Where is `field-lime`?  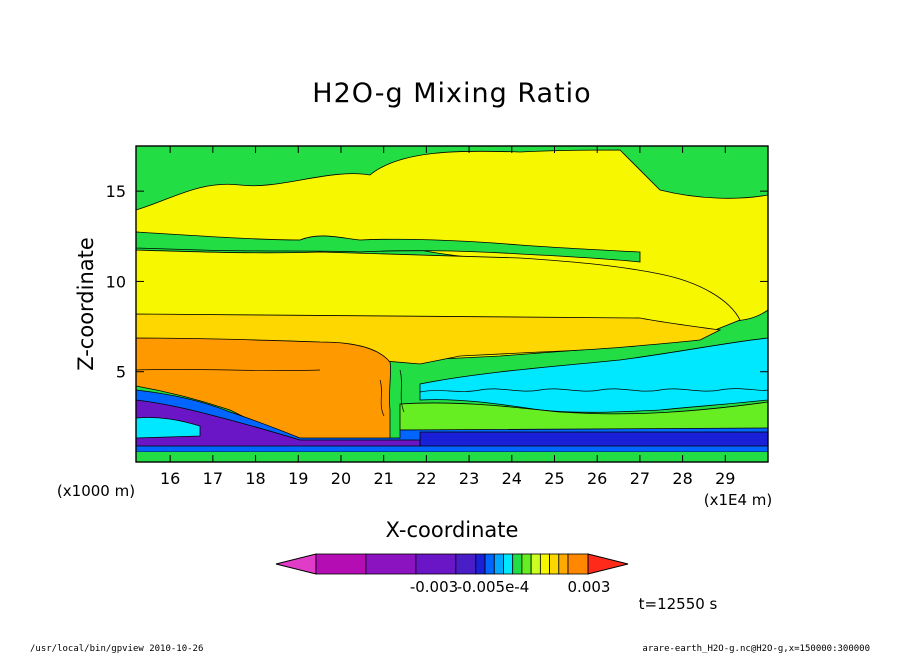
field-lime is located at coordinates (583, 416).